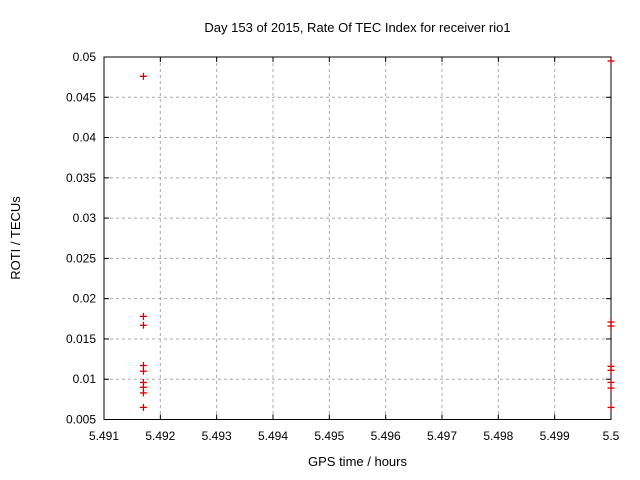 This screenshot has height=480, width=640. Describe the element at coordinates (273, 436) in the screenshot. I see `x-tick-label: 5.494` at that location.